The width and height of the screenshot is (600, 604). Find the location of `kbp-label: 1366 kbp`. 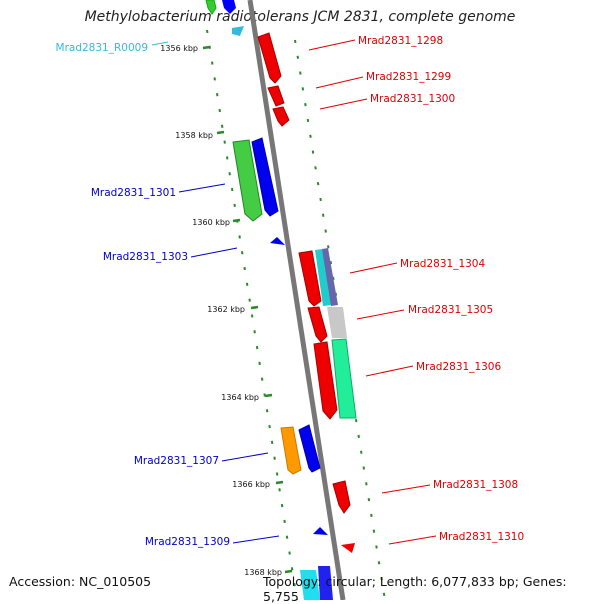

kbp-label: 1366 kbp is located at coordinates (251, 484).